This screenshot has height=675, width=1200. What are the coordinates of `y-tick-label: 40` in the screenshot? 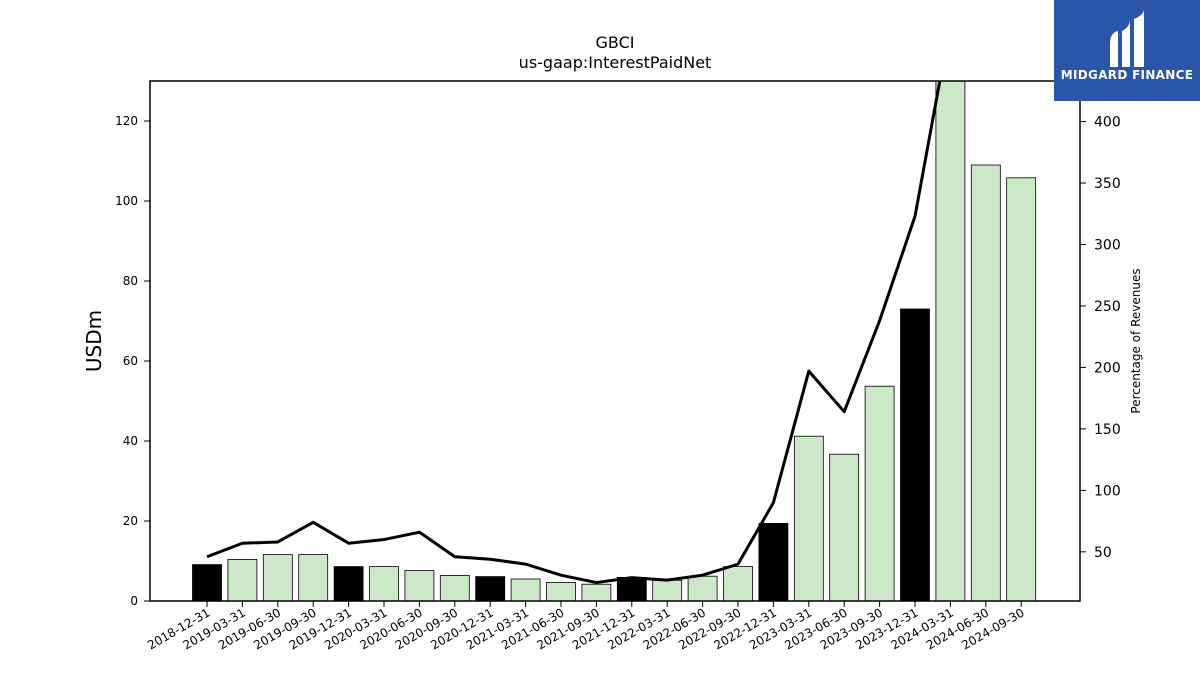 It's located at (130, 441).